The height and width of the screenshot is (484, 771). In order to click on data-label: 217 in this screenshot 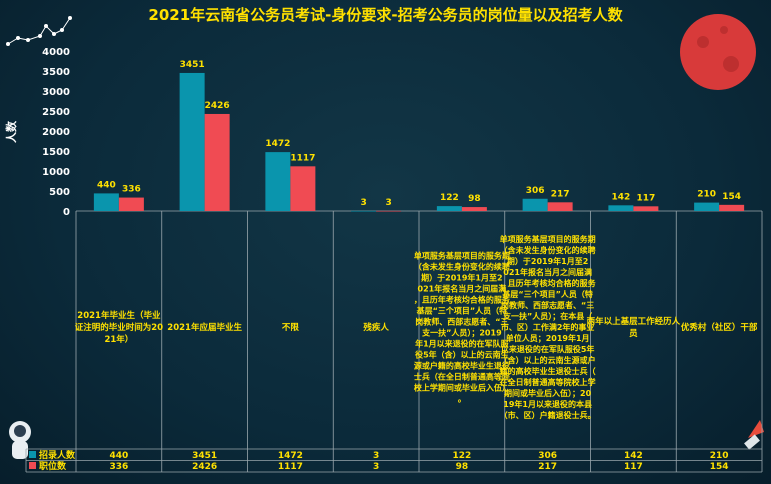, I will do `click(560, 194)`.